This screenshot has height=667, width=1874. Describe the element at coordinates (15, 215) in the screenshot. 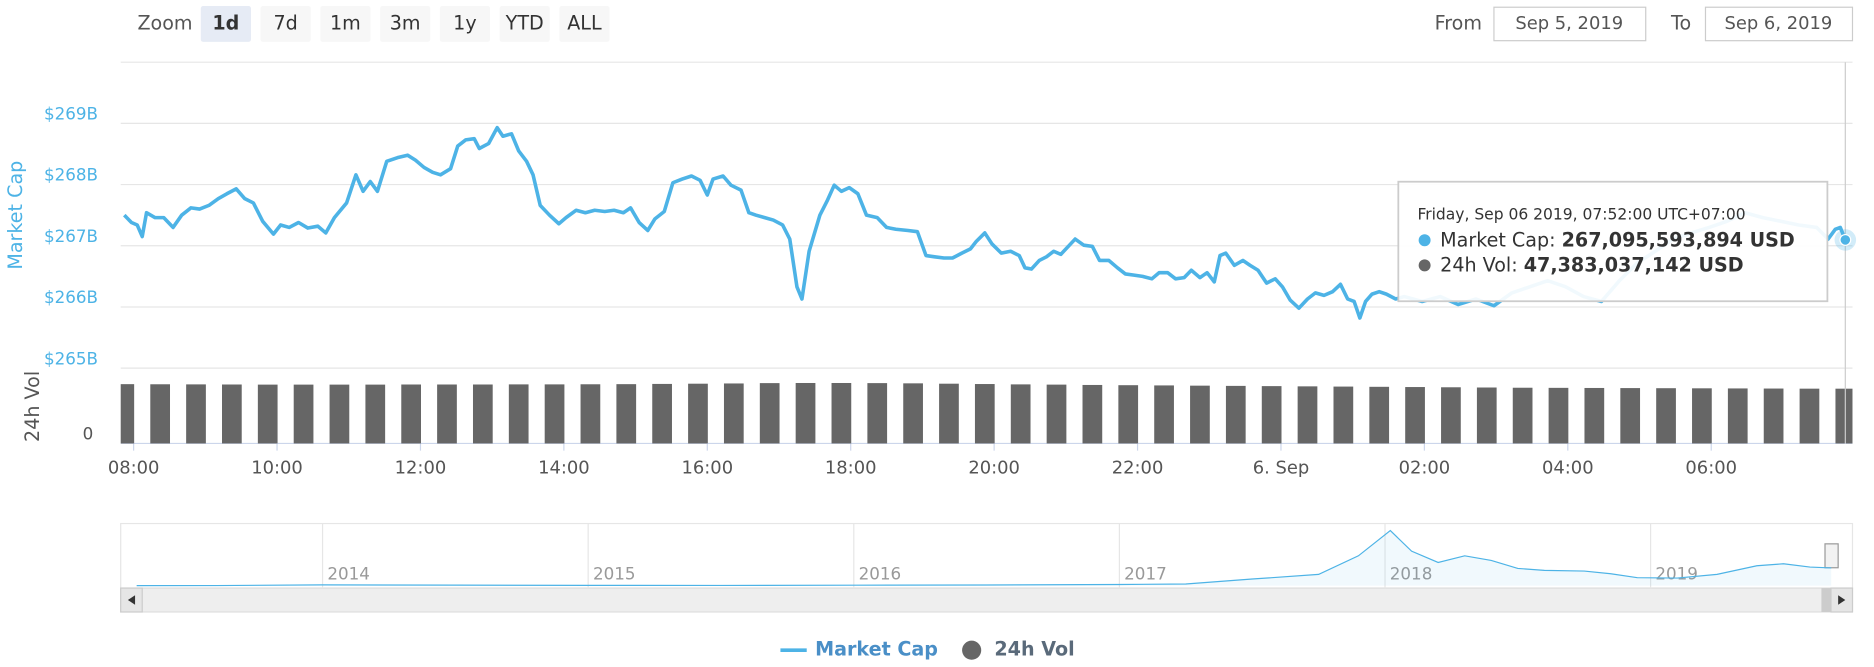

I see `y-axis-title: Market Cap` at that location.